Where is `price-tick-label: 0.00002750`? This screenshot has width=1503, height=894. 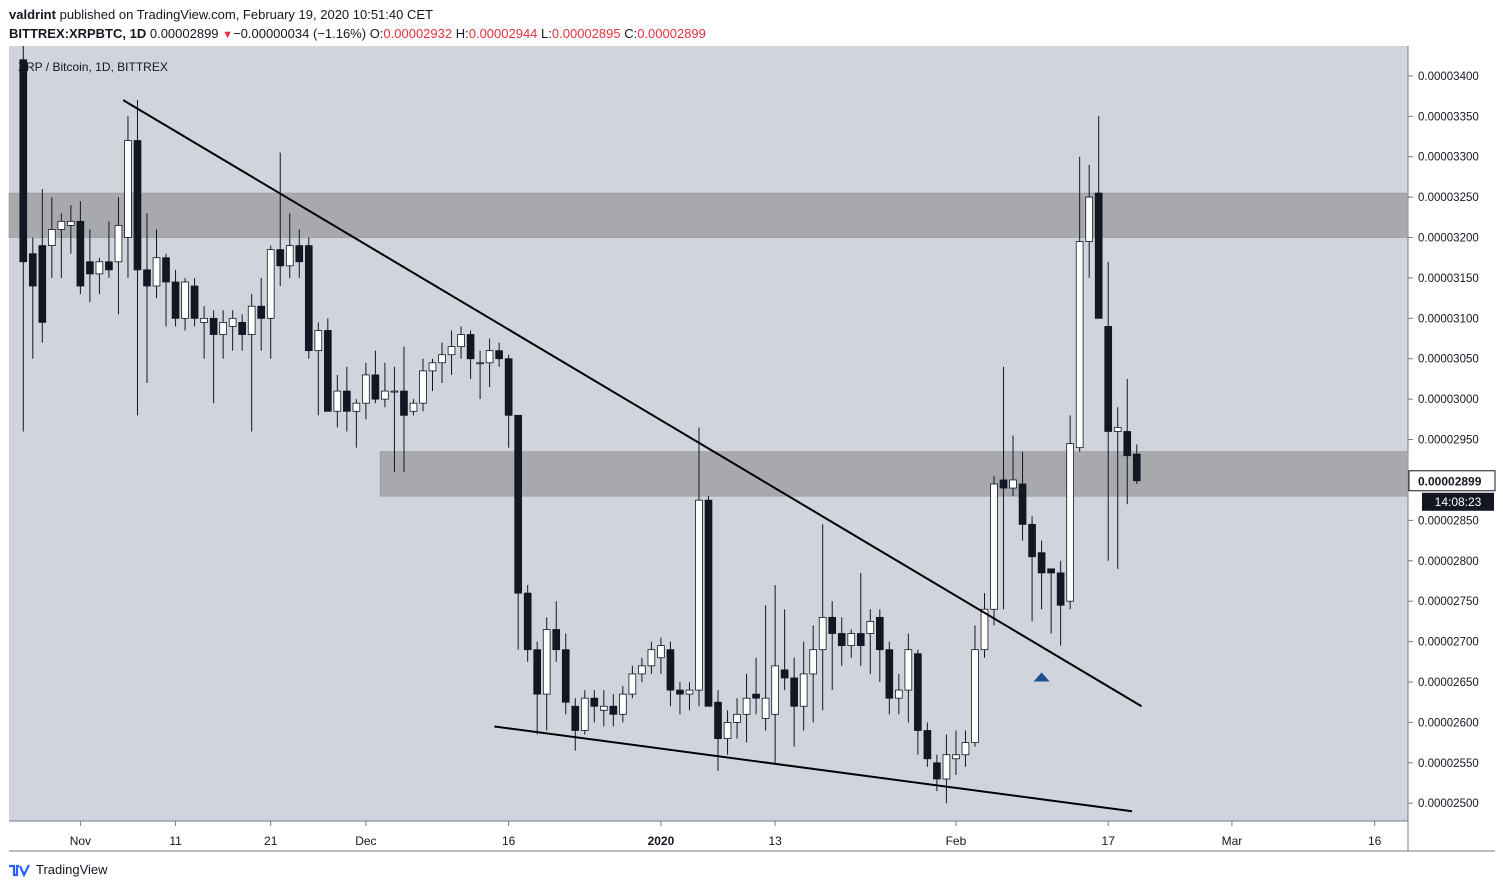 price-tick-label: 0.00002750 is located at coordinates (1448, 602).